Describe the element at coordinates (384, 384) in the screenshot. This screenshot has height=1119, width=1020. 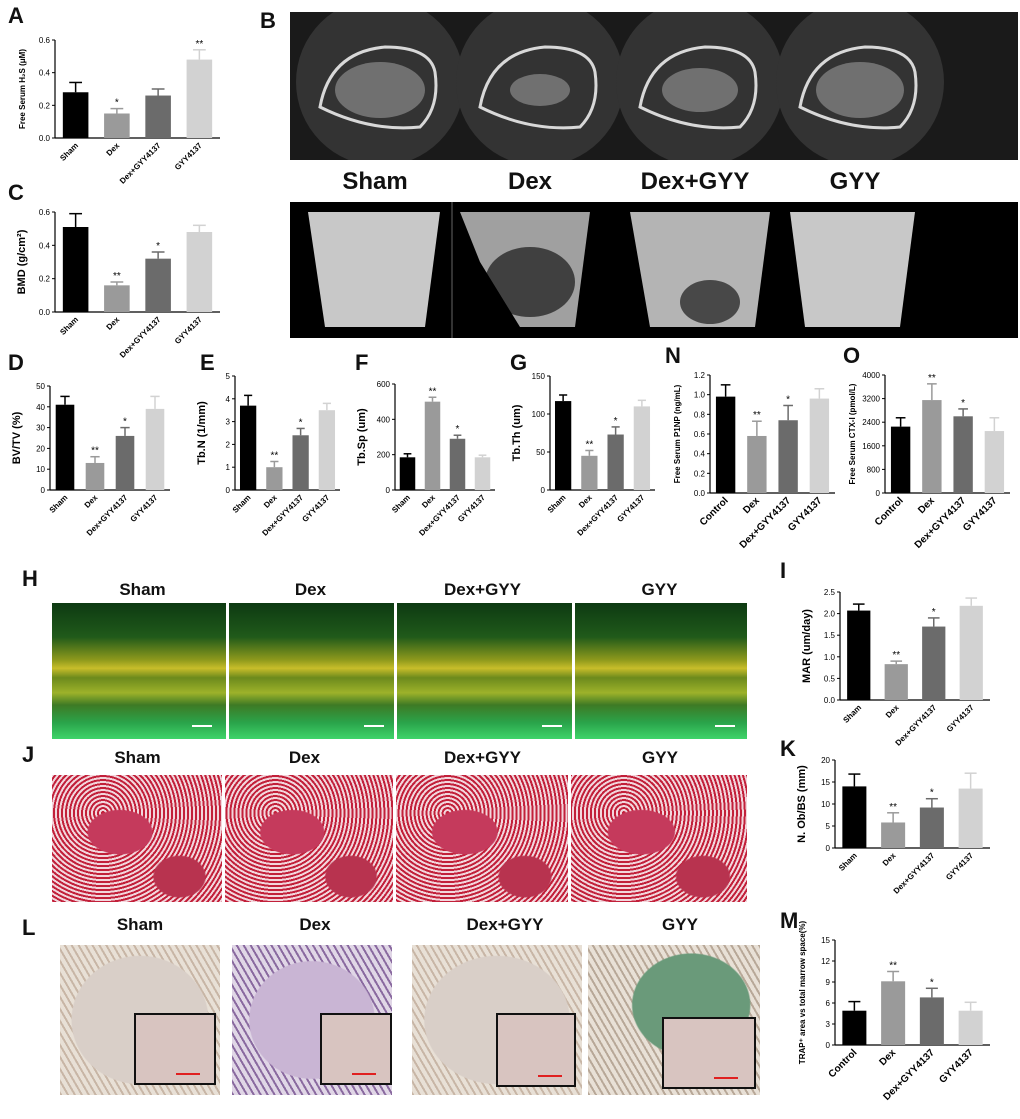
I see `y-tick-label: 600` at that location.